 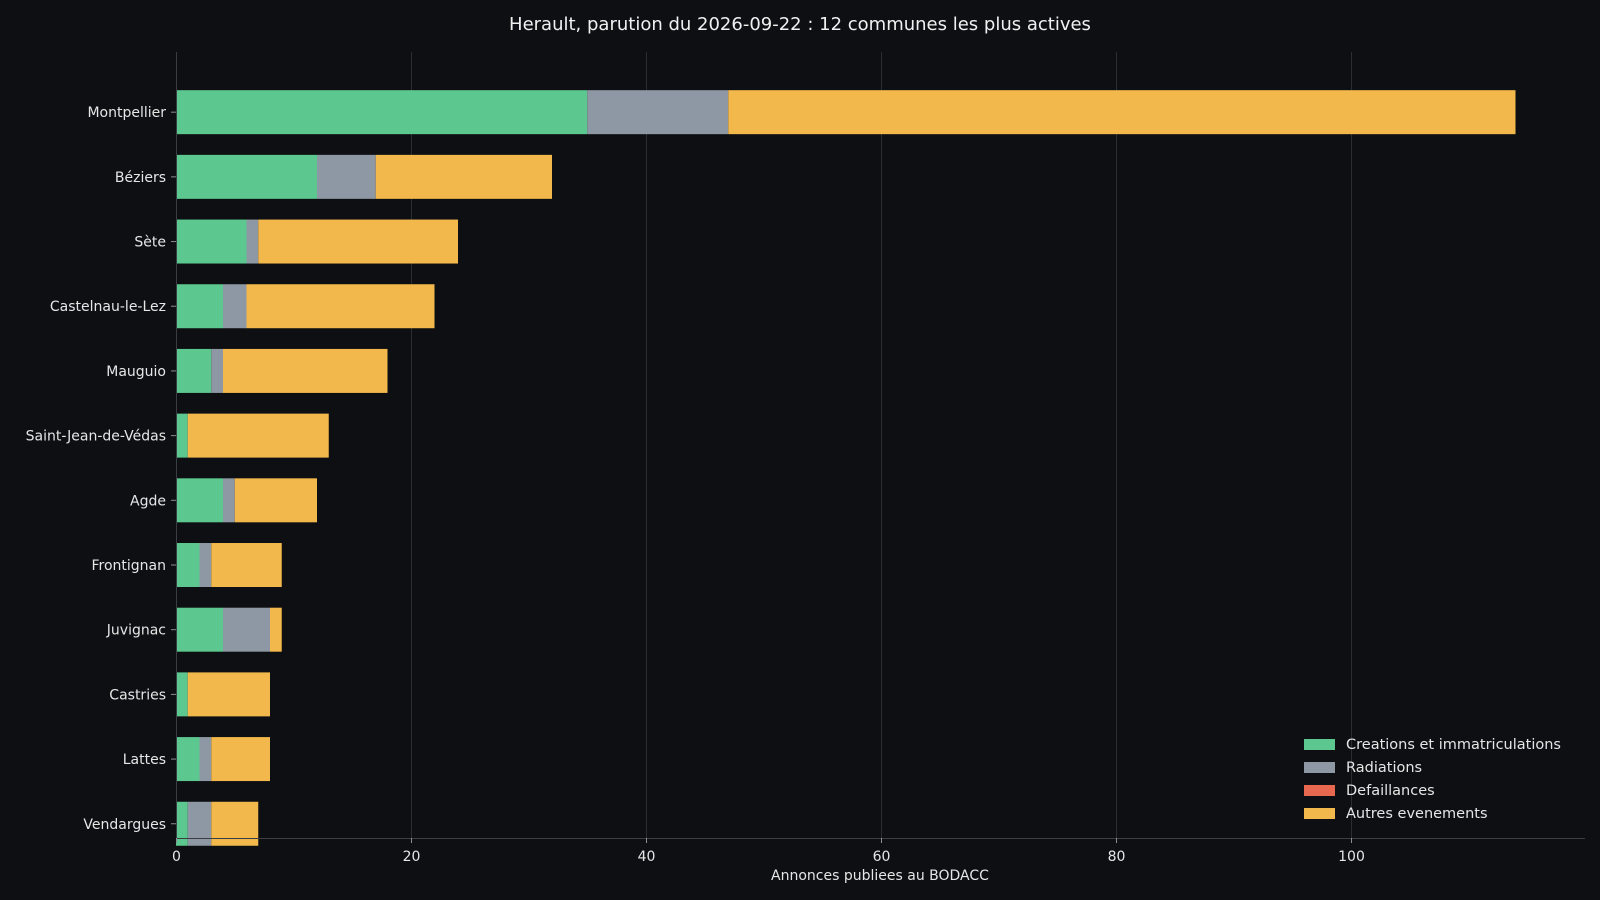 What do you see at coordinates (128, 566) in the screenshot?
I see `y-tick-label: Frontignan` at bounding box center [128, 566].